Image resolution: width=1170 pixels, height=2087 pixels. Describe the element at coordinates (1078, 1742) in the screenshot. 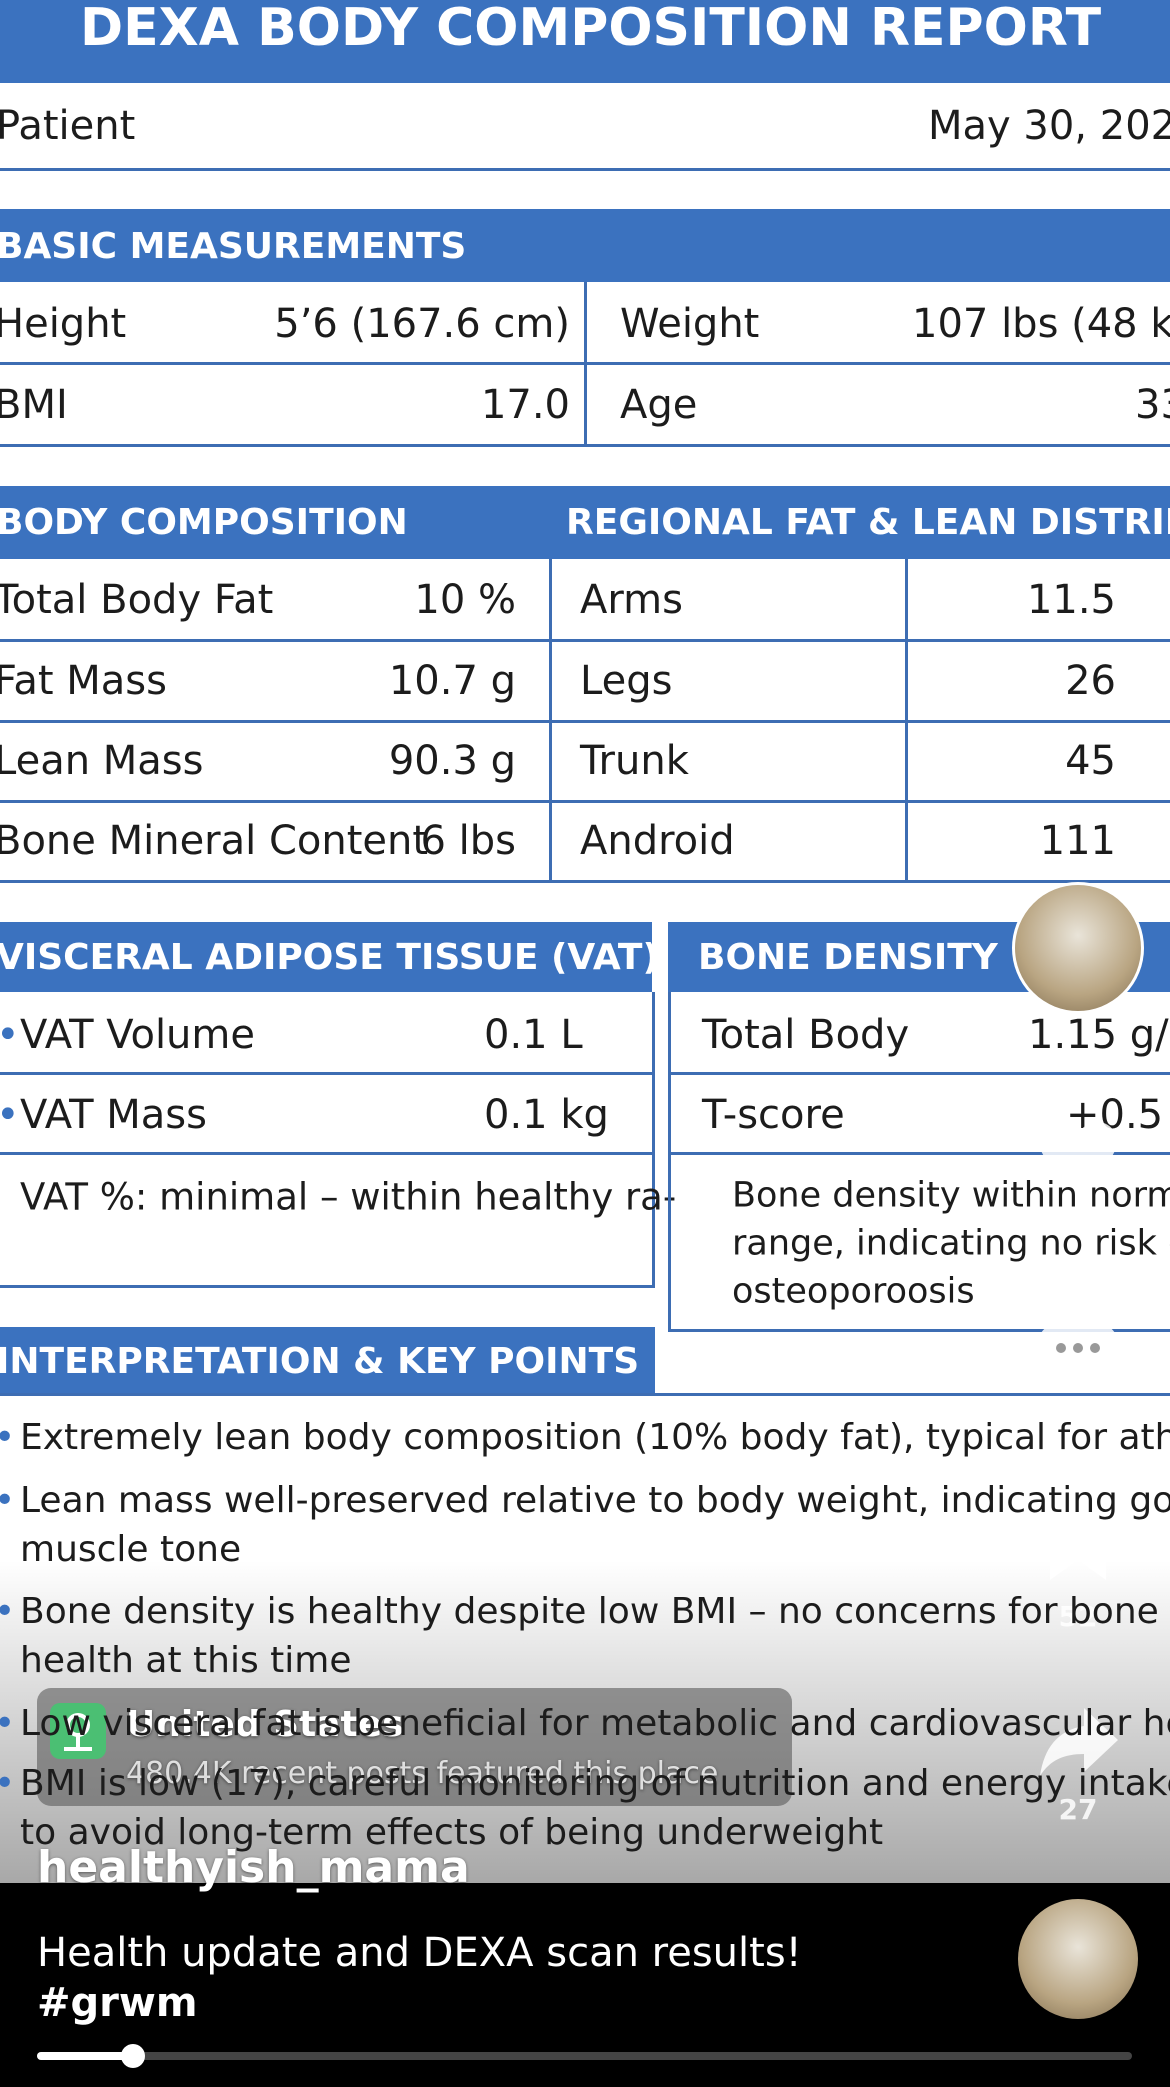

I see `share-button` at that location.